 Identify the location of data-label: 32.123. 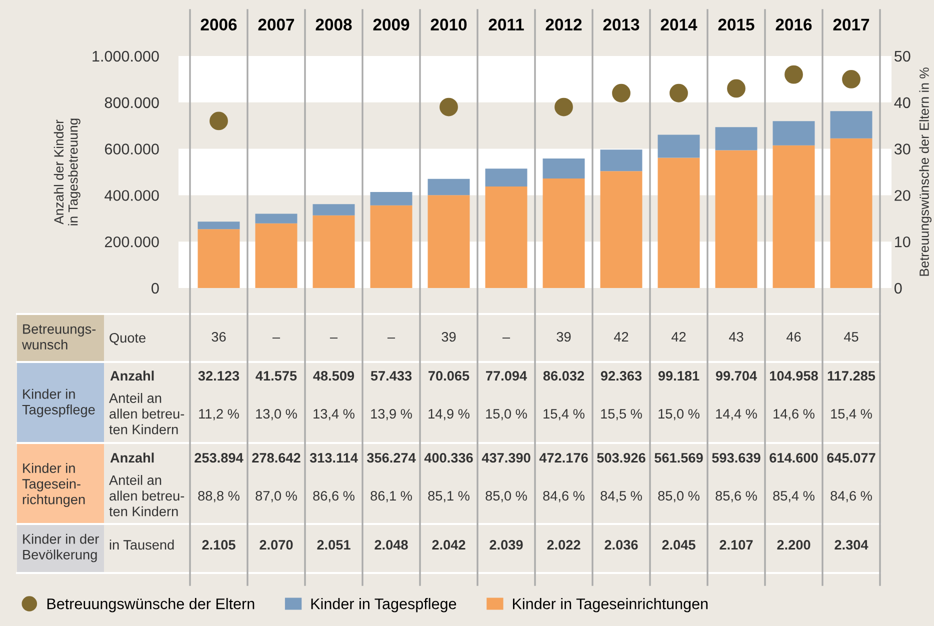
(219, 376).